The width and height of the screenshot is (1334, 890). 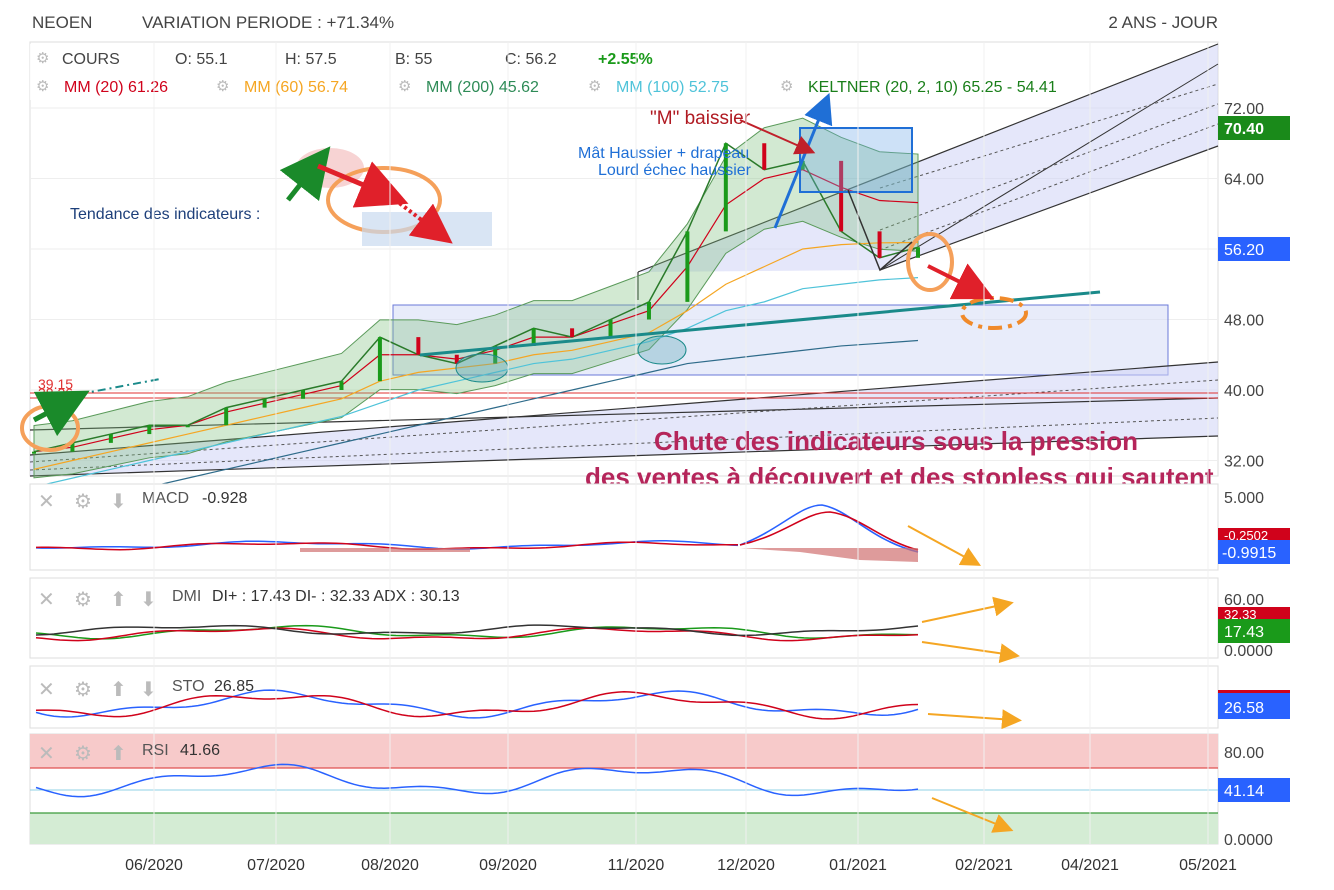 What do you see at coordinates (482, 87) in the screenshot?
I see `ma-legend-label: MM (200) 45.62` at bounding box center [482, 87].